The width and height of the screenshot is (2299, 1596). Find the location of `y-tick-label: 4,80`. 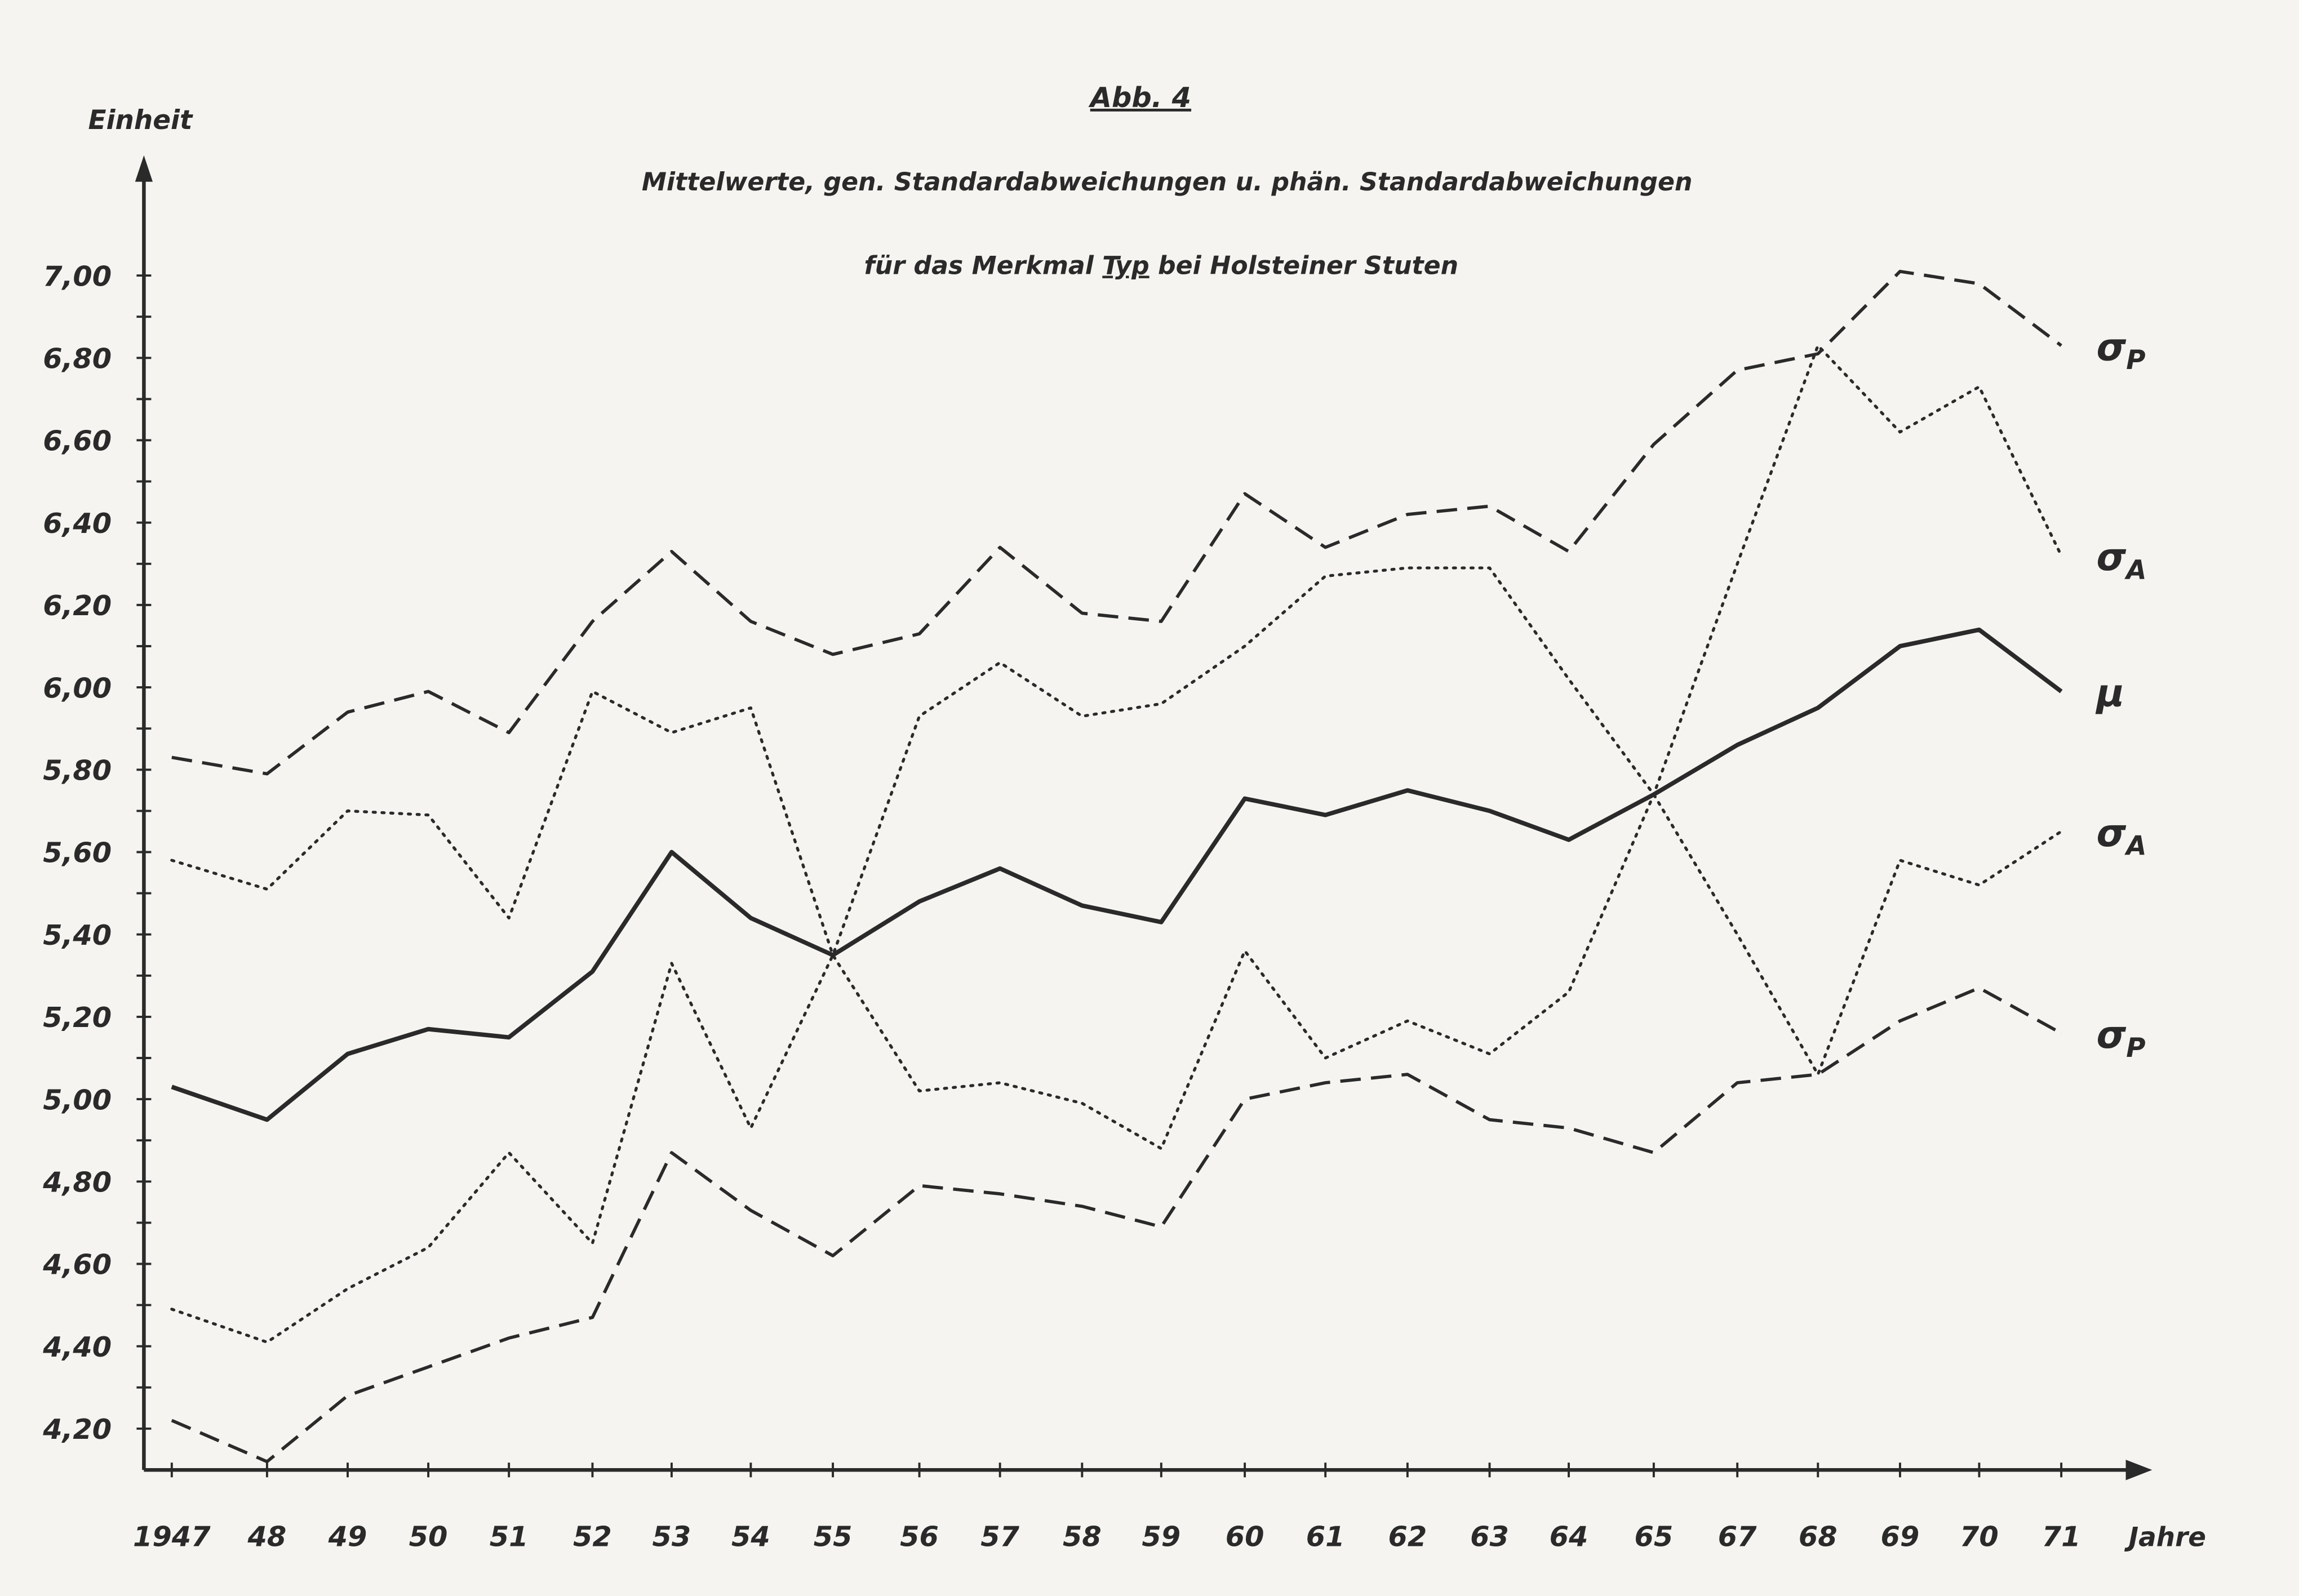

y-tick-label: 4,80 is located at coordinates (77, 1183).